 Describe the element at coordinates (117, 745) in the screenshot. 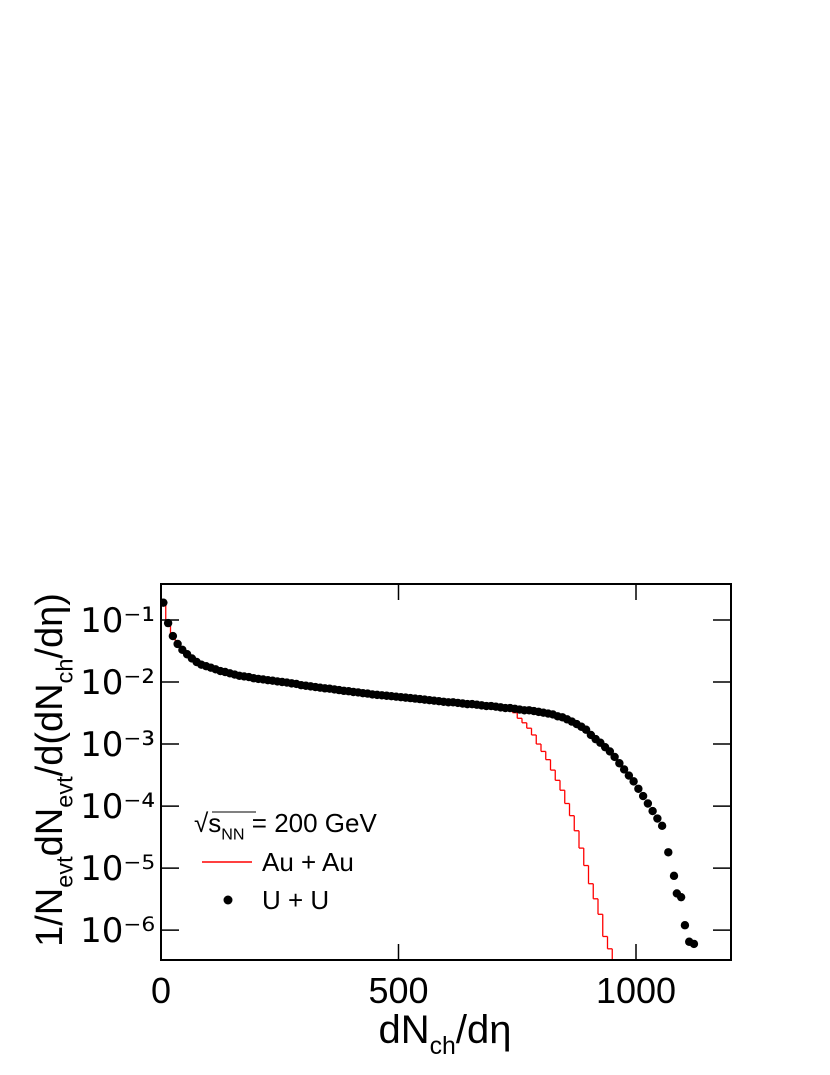

I see `y-tick-label: 10⁻³` at that location.